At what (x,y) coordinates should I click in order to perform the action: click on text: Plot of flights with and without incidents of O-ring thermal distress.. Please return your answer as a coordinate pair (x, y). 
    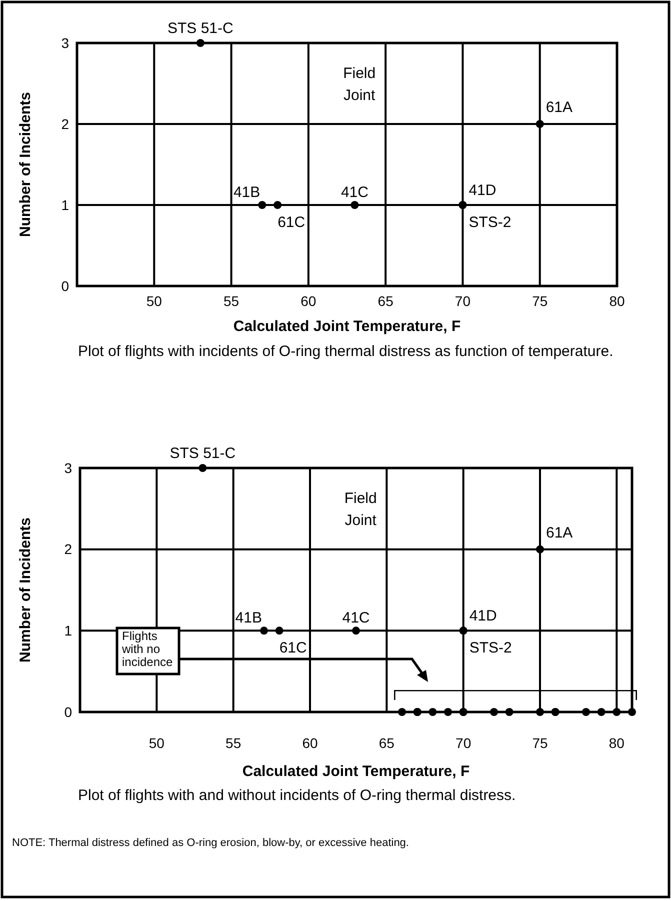
    Looking at the image, I should click on (297, 796).